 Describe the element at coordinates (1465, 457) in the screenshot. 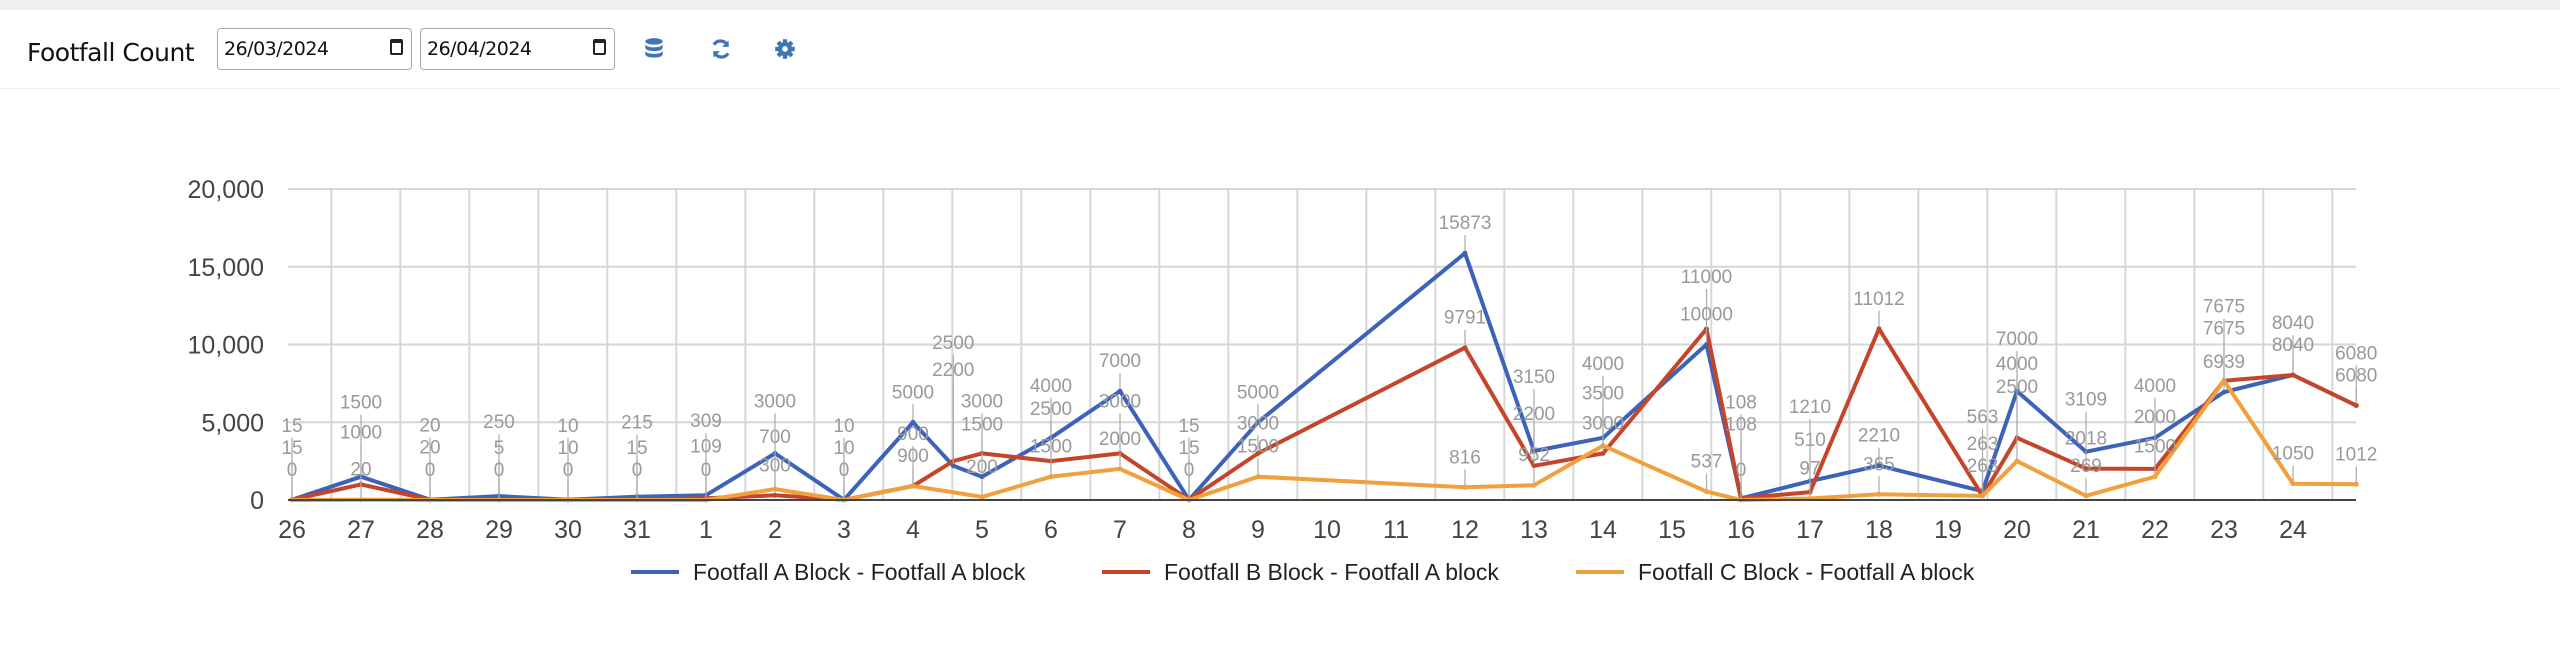

I see `data-label: 816` at that location.